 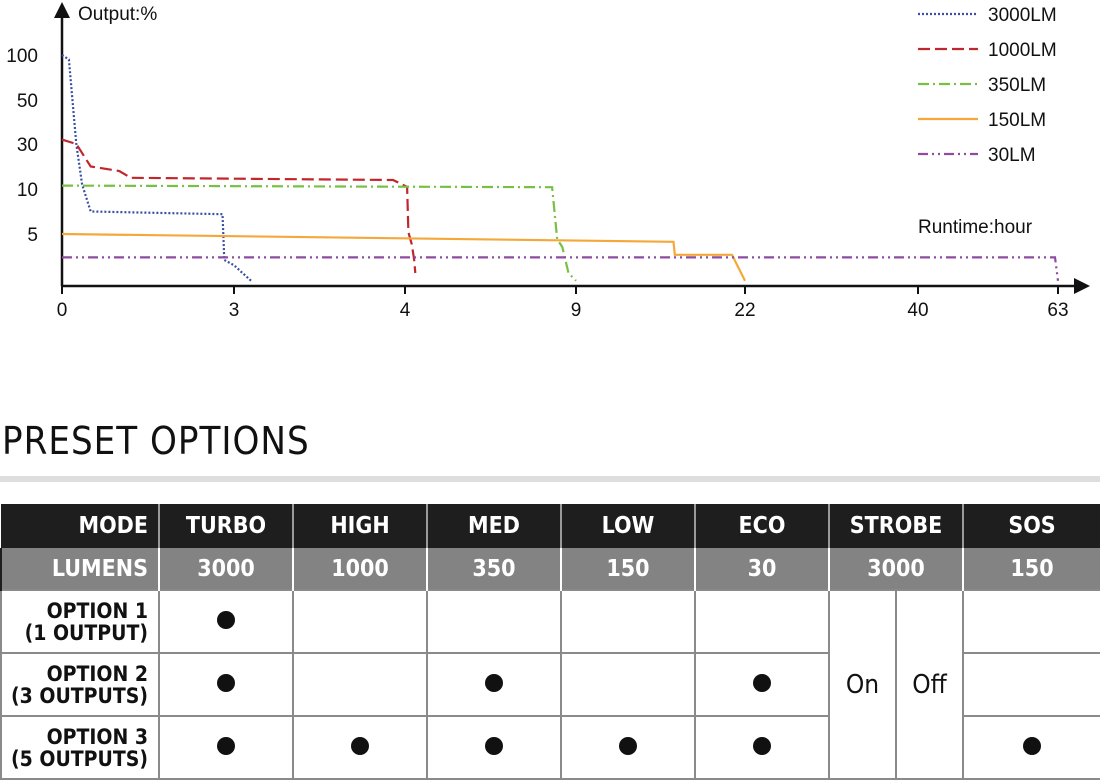 What do you see at coordinates (360, 621) in the screenshot?
I see `option-1-high` at bounding box center [360, 621].